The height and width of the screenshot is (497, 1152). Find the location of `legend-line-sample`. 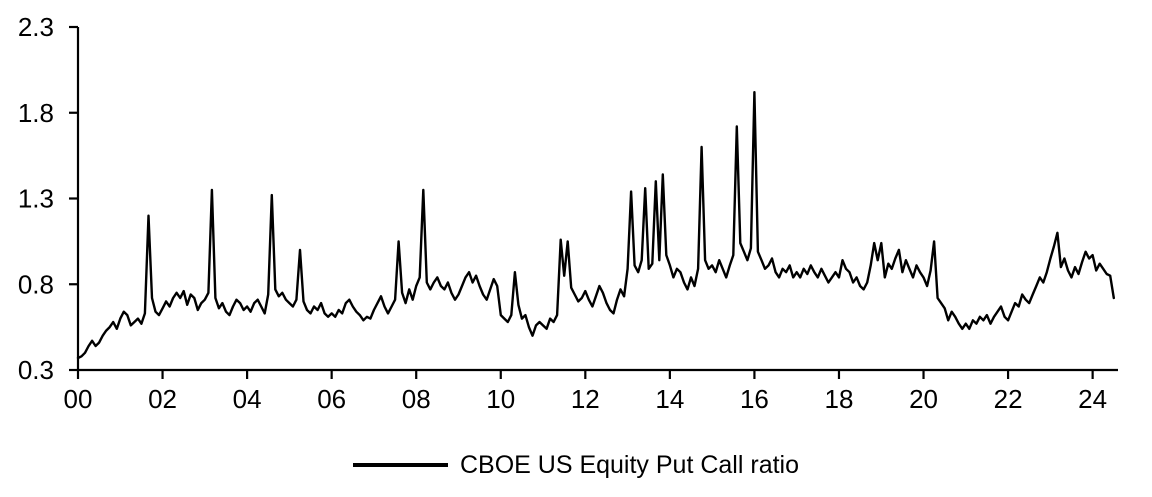

legend-line-sample is located at coordinates (400, 465).